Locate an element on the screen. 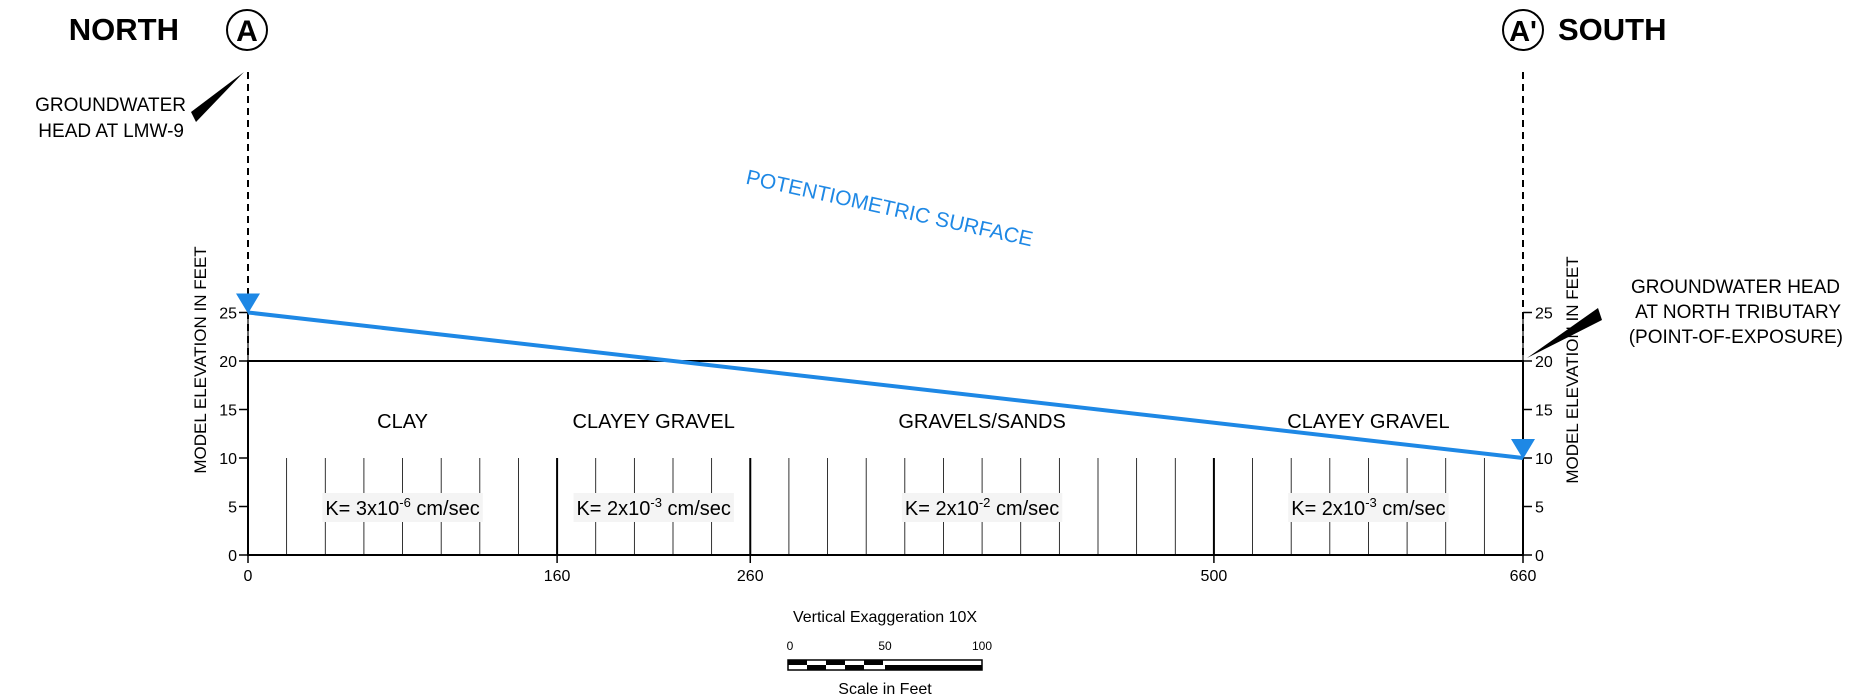 The image size is (1853, 696). right-y-axis: 0 5 10 15 20 25 is located at coordinates (1537, 435).